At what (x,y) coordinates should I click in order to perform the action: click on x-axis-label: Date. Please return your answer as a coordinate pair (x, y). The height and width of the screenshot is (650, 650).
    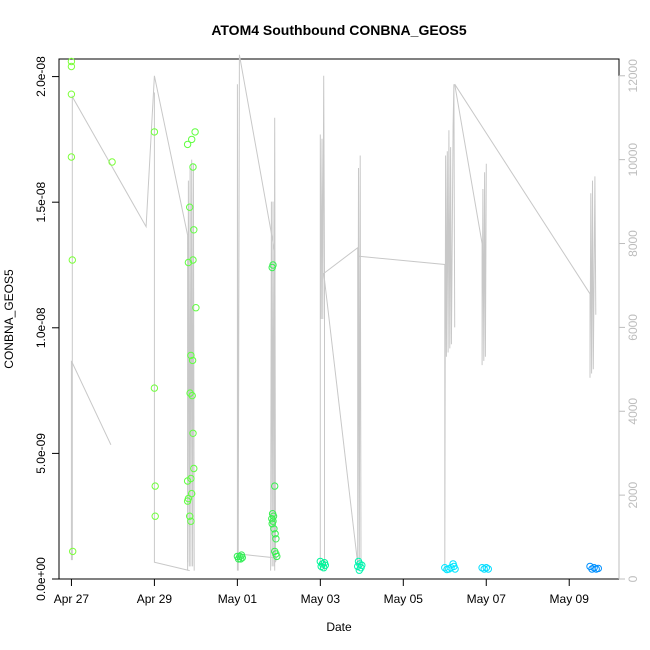
    Looking at the image, I should click on (339, 627).